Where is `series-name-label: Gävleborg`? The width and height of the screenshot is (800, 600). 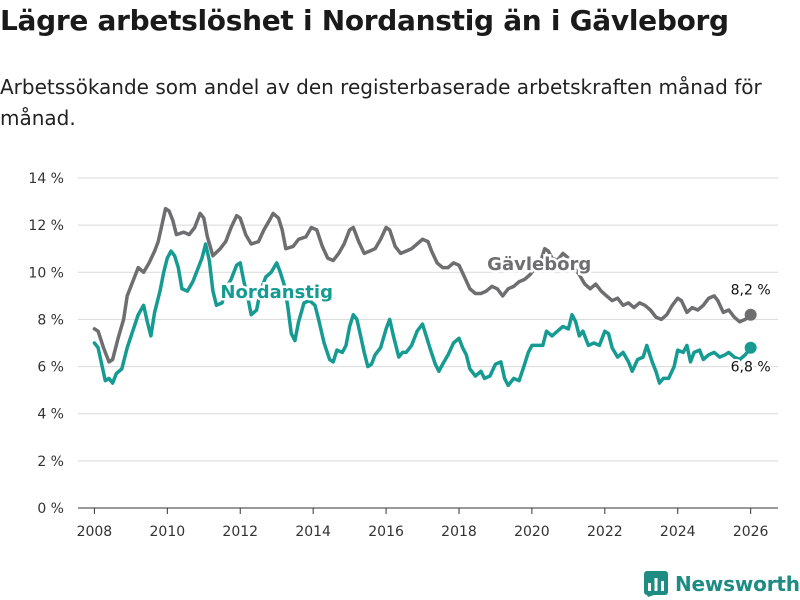
series-name-label: Gävleborg is located at coordinates (539, 264).